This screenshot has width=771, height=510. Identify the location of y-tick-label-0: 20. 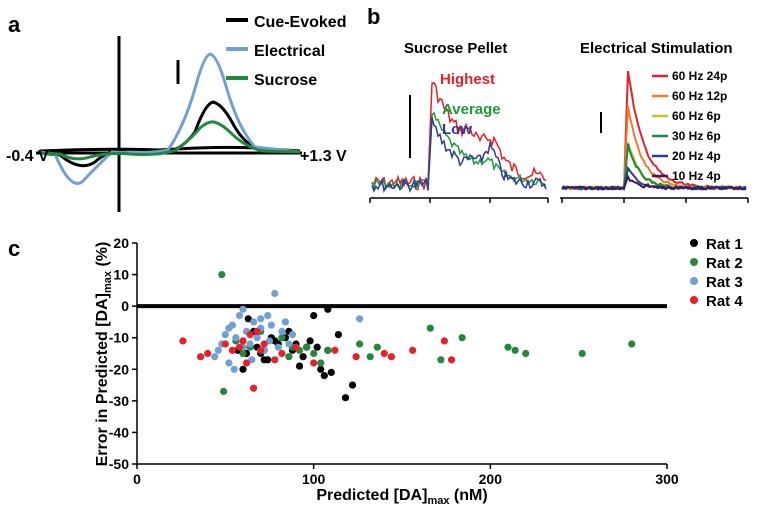
(121, 243).